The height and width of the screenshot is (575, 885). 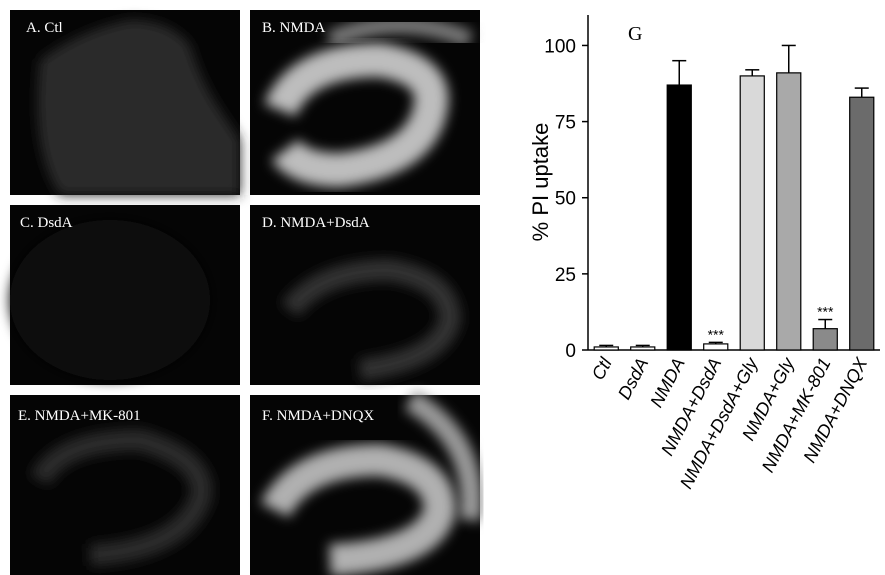 I want to click on y-tick-label: 0, so click(x=570, y=351).